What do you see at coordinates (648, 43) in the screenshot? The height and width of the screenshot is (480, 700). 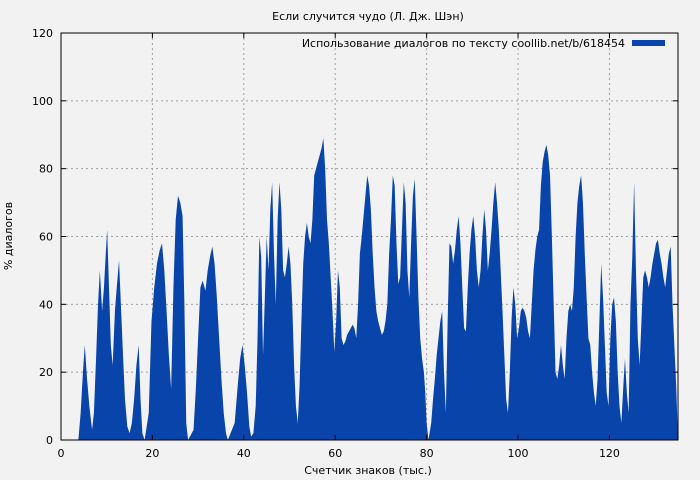 I see `legend-swatch` at bounding box center [648, 43].